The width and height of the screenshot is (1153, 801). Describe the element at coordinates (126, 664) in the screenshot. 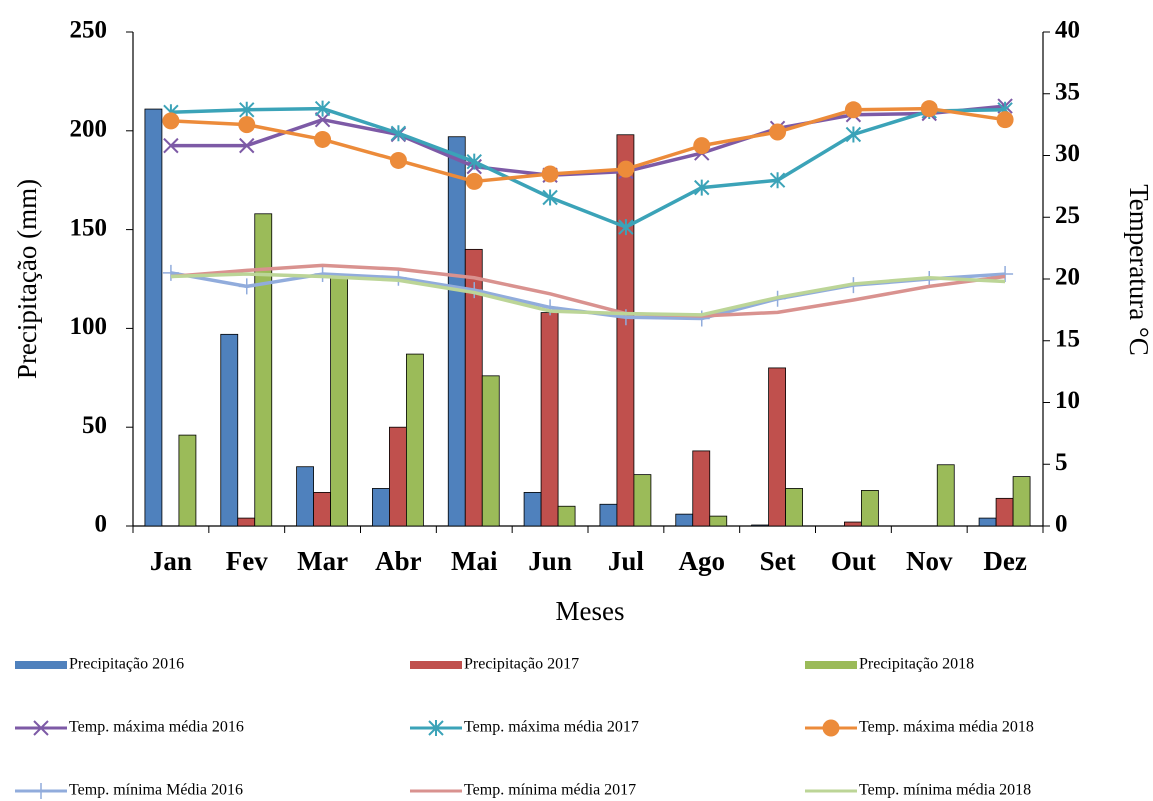

I see `legend-label: Precipitação 2016` at that location.